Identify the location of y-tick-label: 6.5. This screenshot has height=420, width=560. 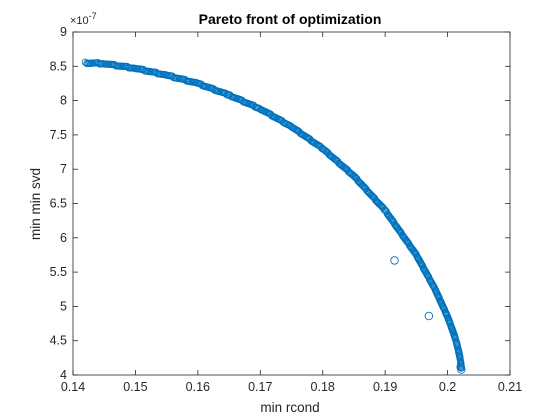
(58, 204).